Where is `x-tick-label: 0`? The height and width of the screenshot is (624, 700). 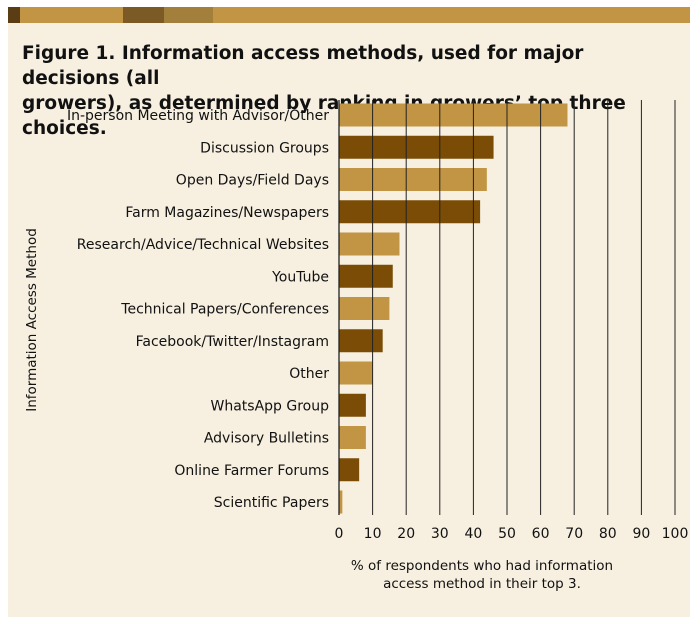 x-tick-label: 0 is located at coordinates (339, 534).